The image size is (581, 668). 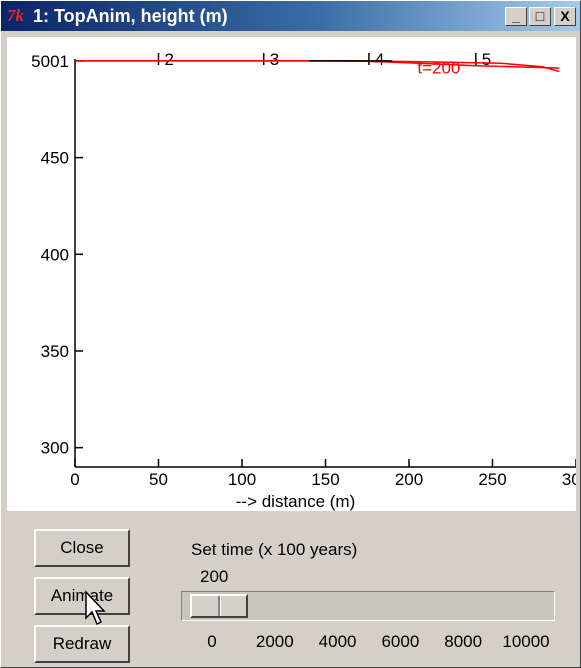 I want to click on y-tick-label: 350, so click(x=55, y=351).